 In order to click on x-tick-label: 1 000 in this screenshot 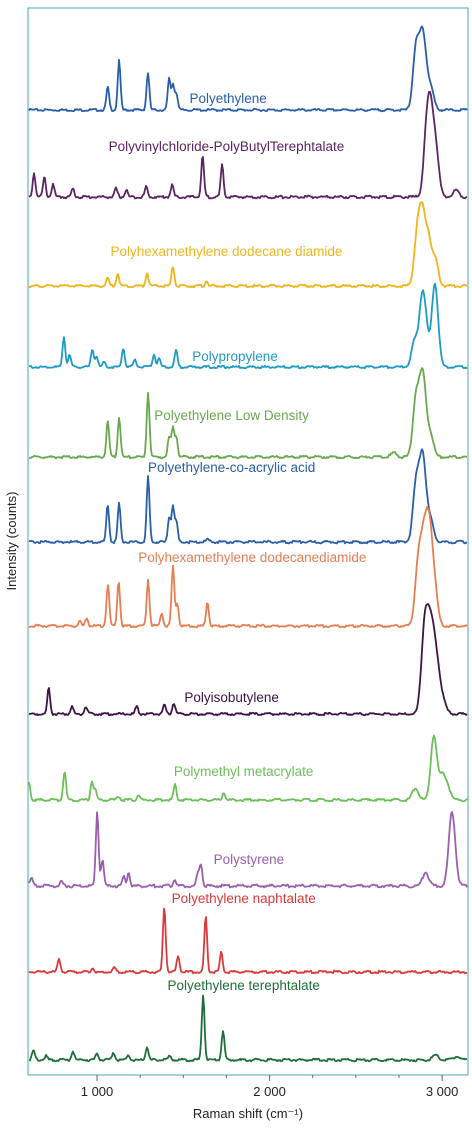, I will do `click(97, 1091)`.